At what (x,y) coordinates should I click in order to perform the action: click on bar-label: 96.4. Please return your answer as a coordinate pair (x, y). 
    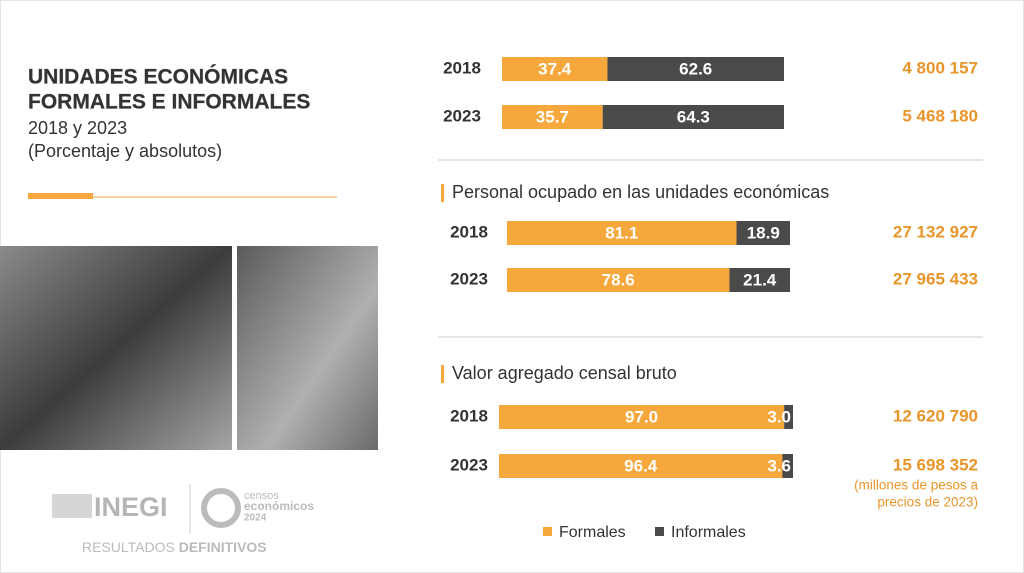
    Looking at the image, I should click on (641, 465).